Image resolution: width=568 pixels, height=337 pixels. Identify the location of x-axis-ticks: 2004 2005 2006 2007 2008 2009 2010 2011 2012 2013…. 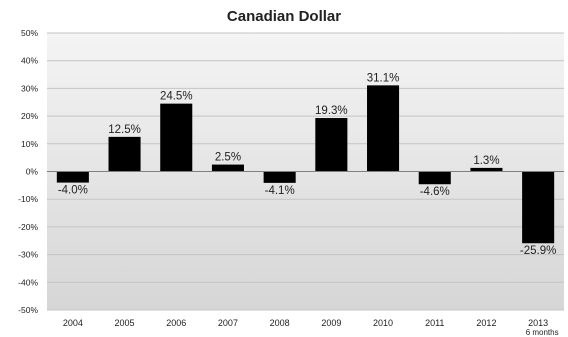
(311, 327).